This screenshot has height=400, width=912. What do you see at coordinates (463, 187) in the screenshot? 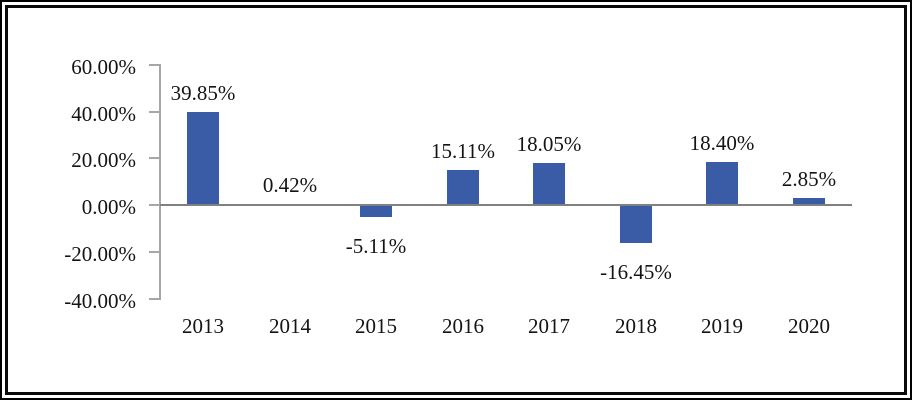
I see `bar-2016` at bounding box center [463, 187].